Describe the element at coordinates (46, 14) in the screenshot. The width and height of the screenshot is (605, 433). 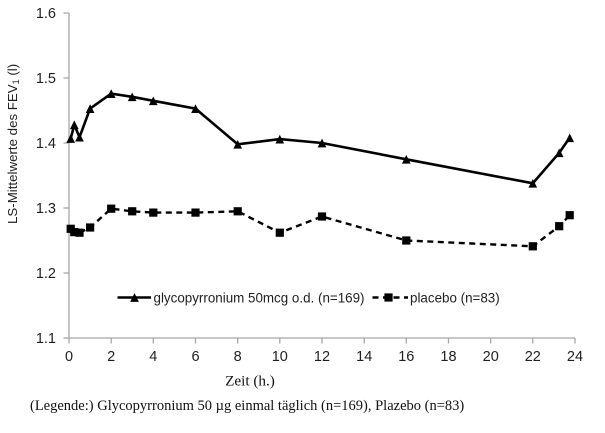
I see `svg-text: 1.6` at that location.